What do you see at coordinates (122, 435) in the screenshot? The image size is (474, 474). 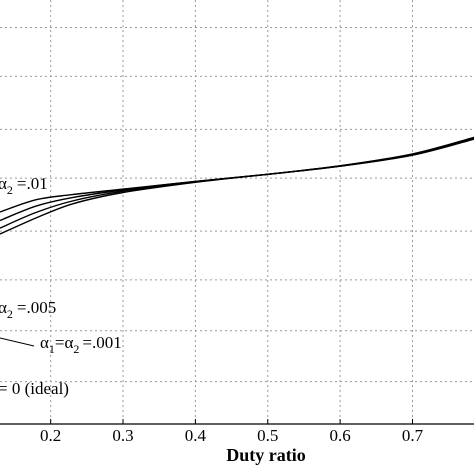 I see `x-tick-label-1: 0.3` at bounding box center [122, 435].